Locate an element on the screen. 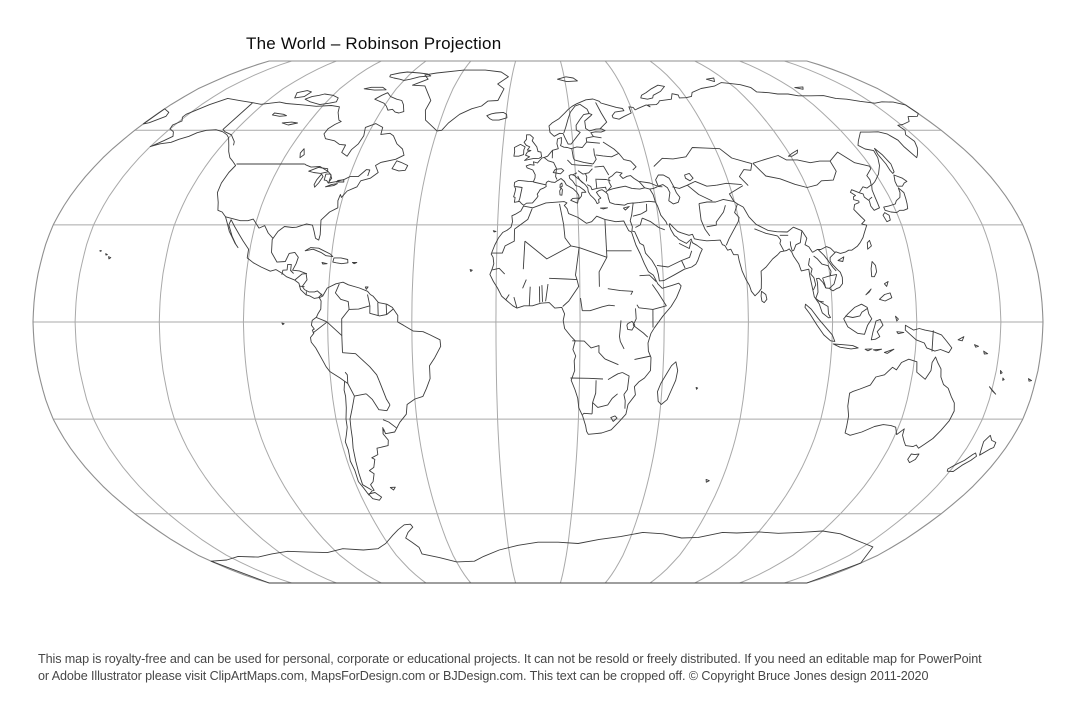 The height and width of the screenshot is (728, 1080). border-honduras-nicaragua is located at coordinates (300, 277).